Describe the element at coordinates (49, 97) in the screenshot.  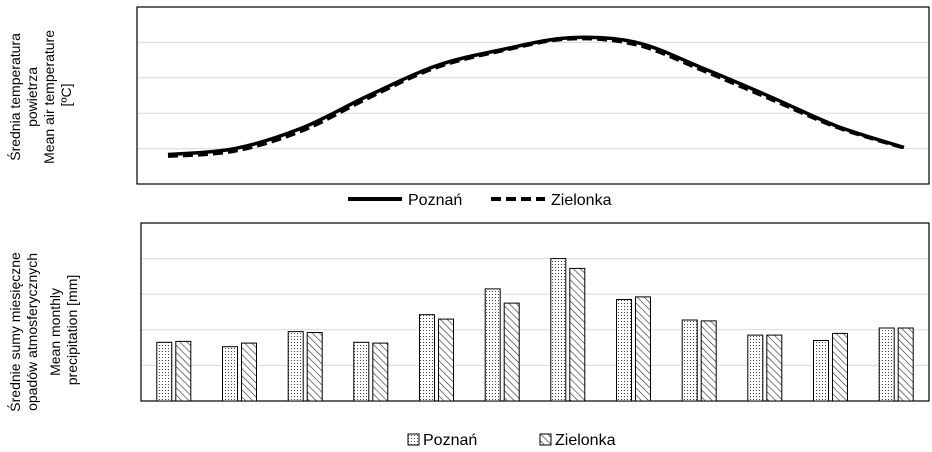
I see `temperature-ylabel-line-3: Mean air temperature` at that location.